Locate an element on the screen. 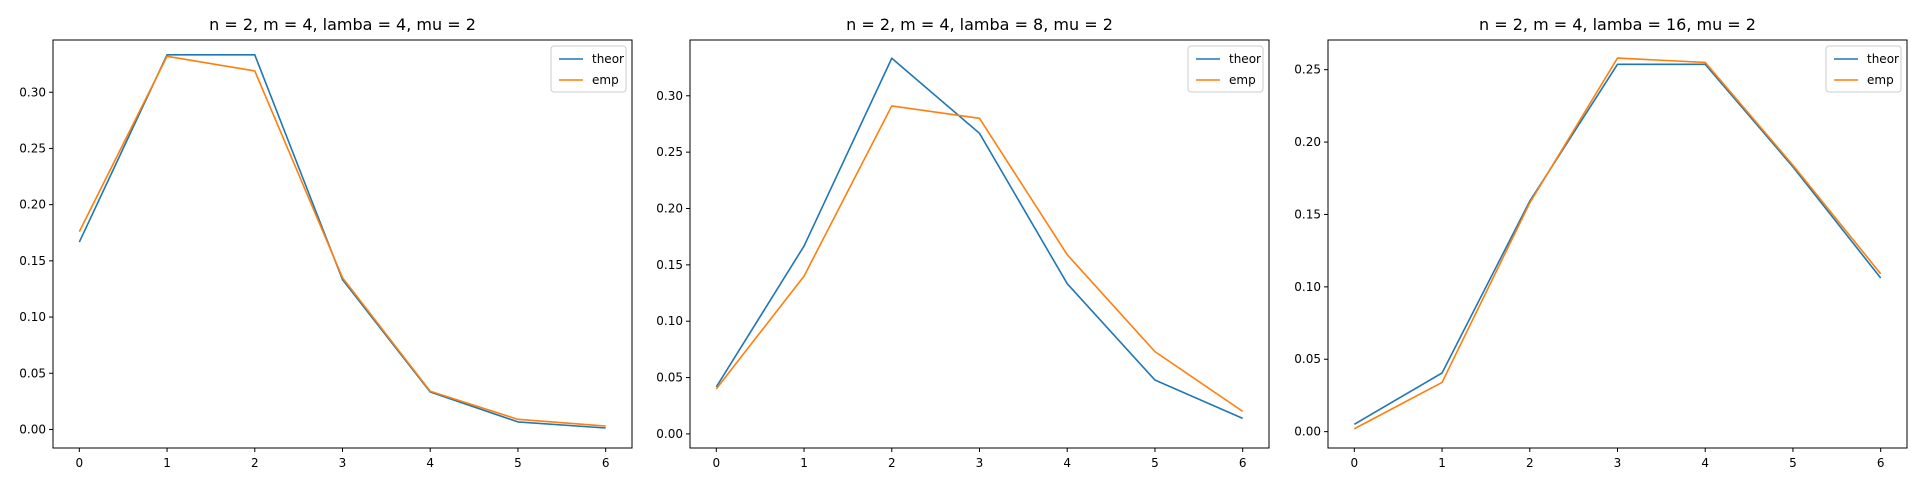  chart-title: n = 2, m = 4, lamba = 8, mu = 2 is located at coordinates (979, 24).